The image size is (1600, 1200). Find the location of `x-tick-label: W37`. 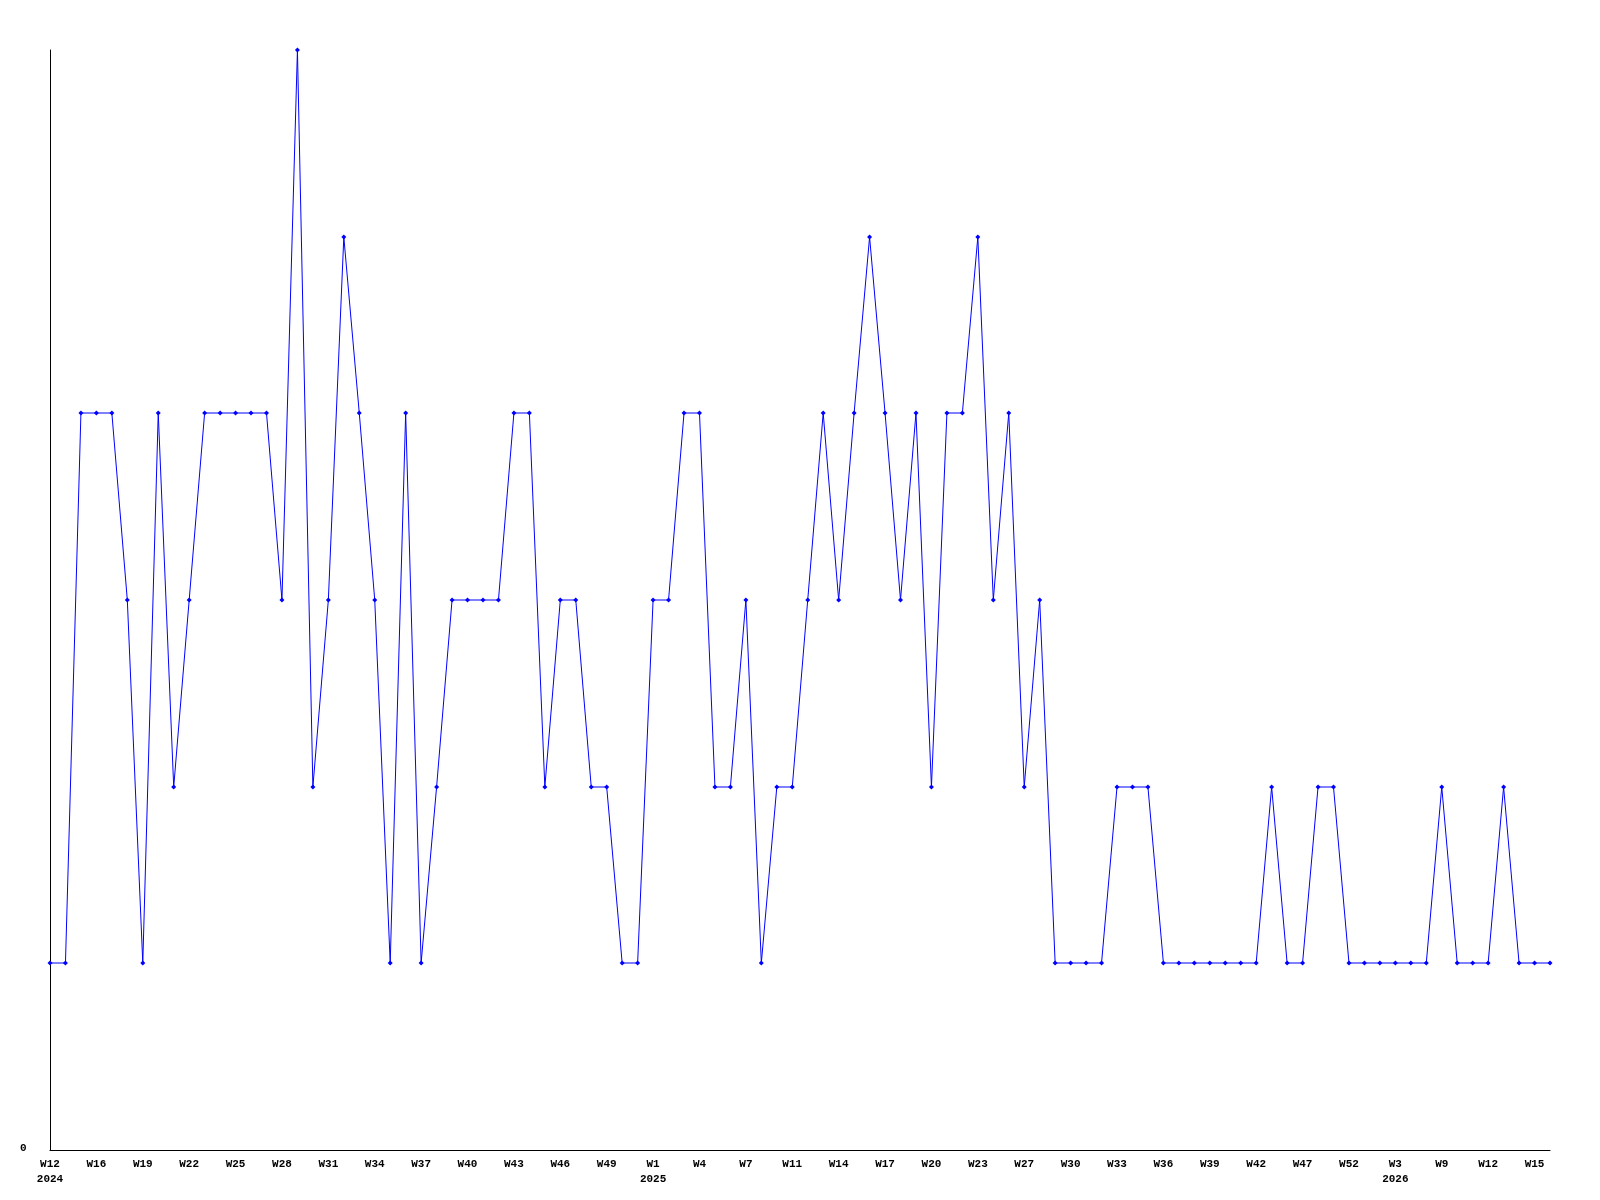

x-tick-label: W37 is located at coordinates (421, 1163).